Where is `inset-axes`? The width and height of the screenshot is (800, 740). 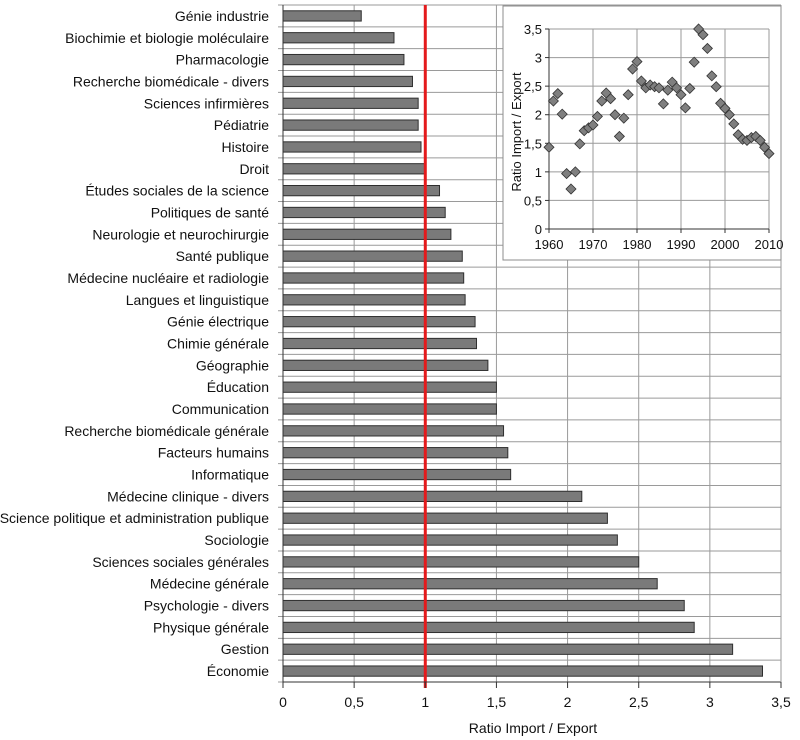 inset-axes is located at coordinates (657, 130).